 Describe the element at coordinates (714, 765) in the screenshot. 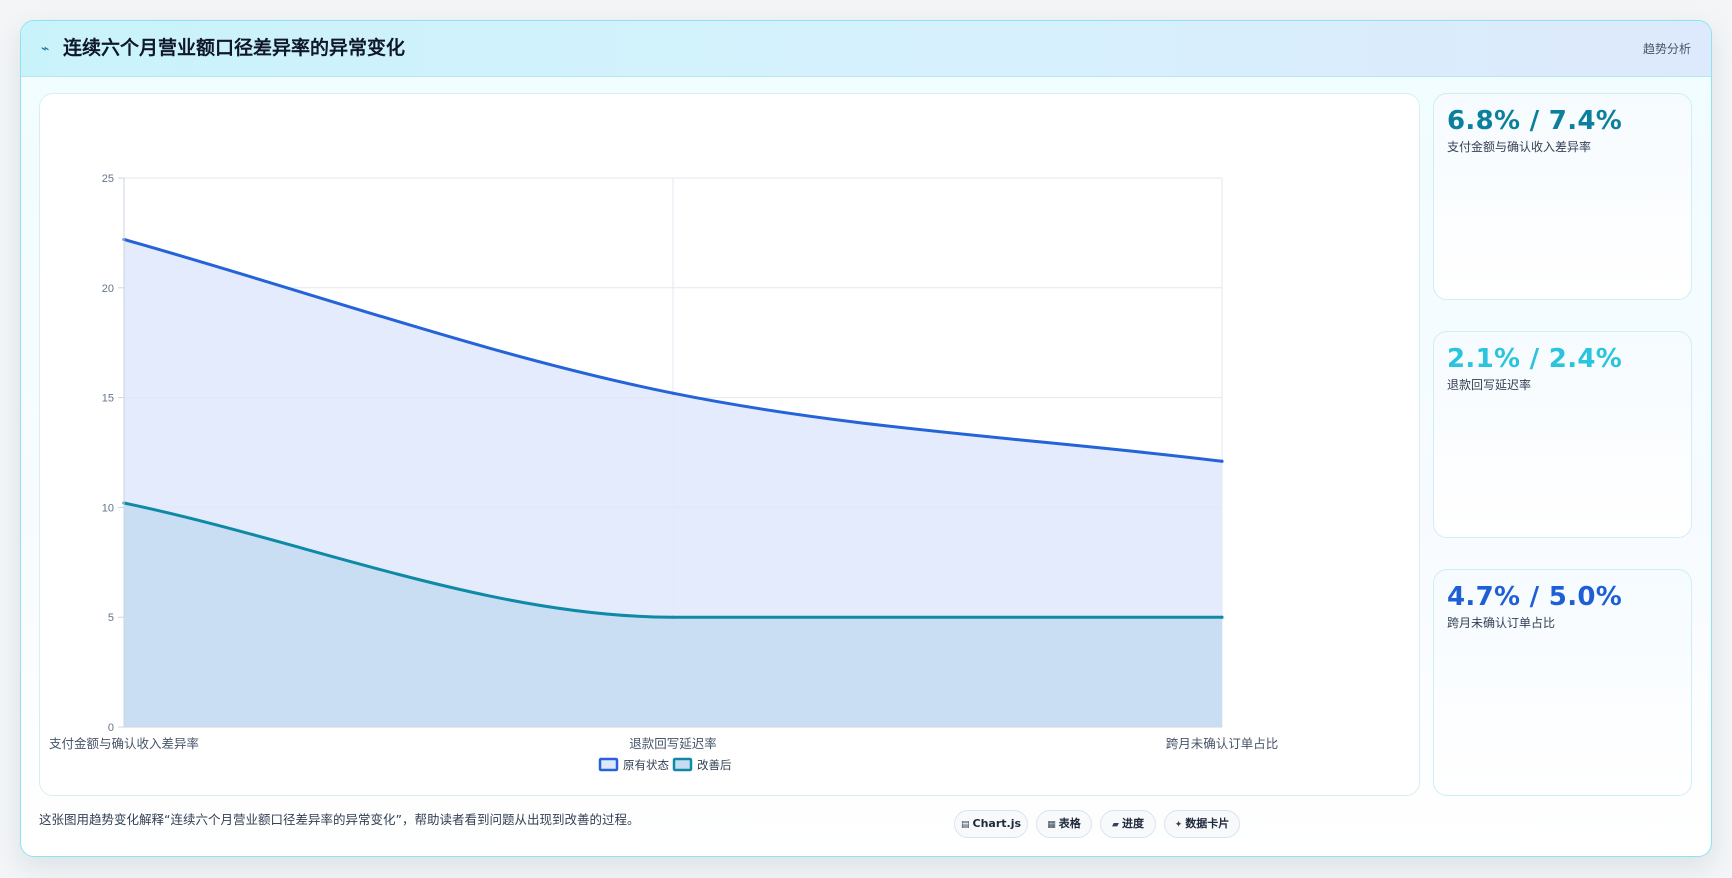

I see `legend-label: 改善后` at that location.